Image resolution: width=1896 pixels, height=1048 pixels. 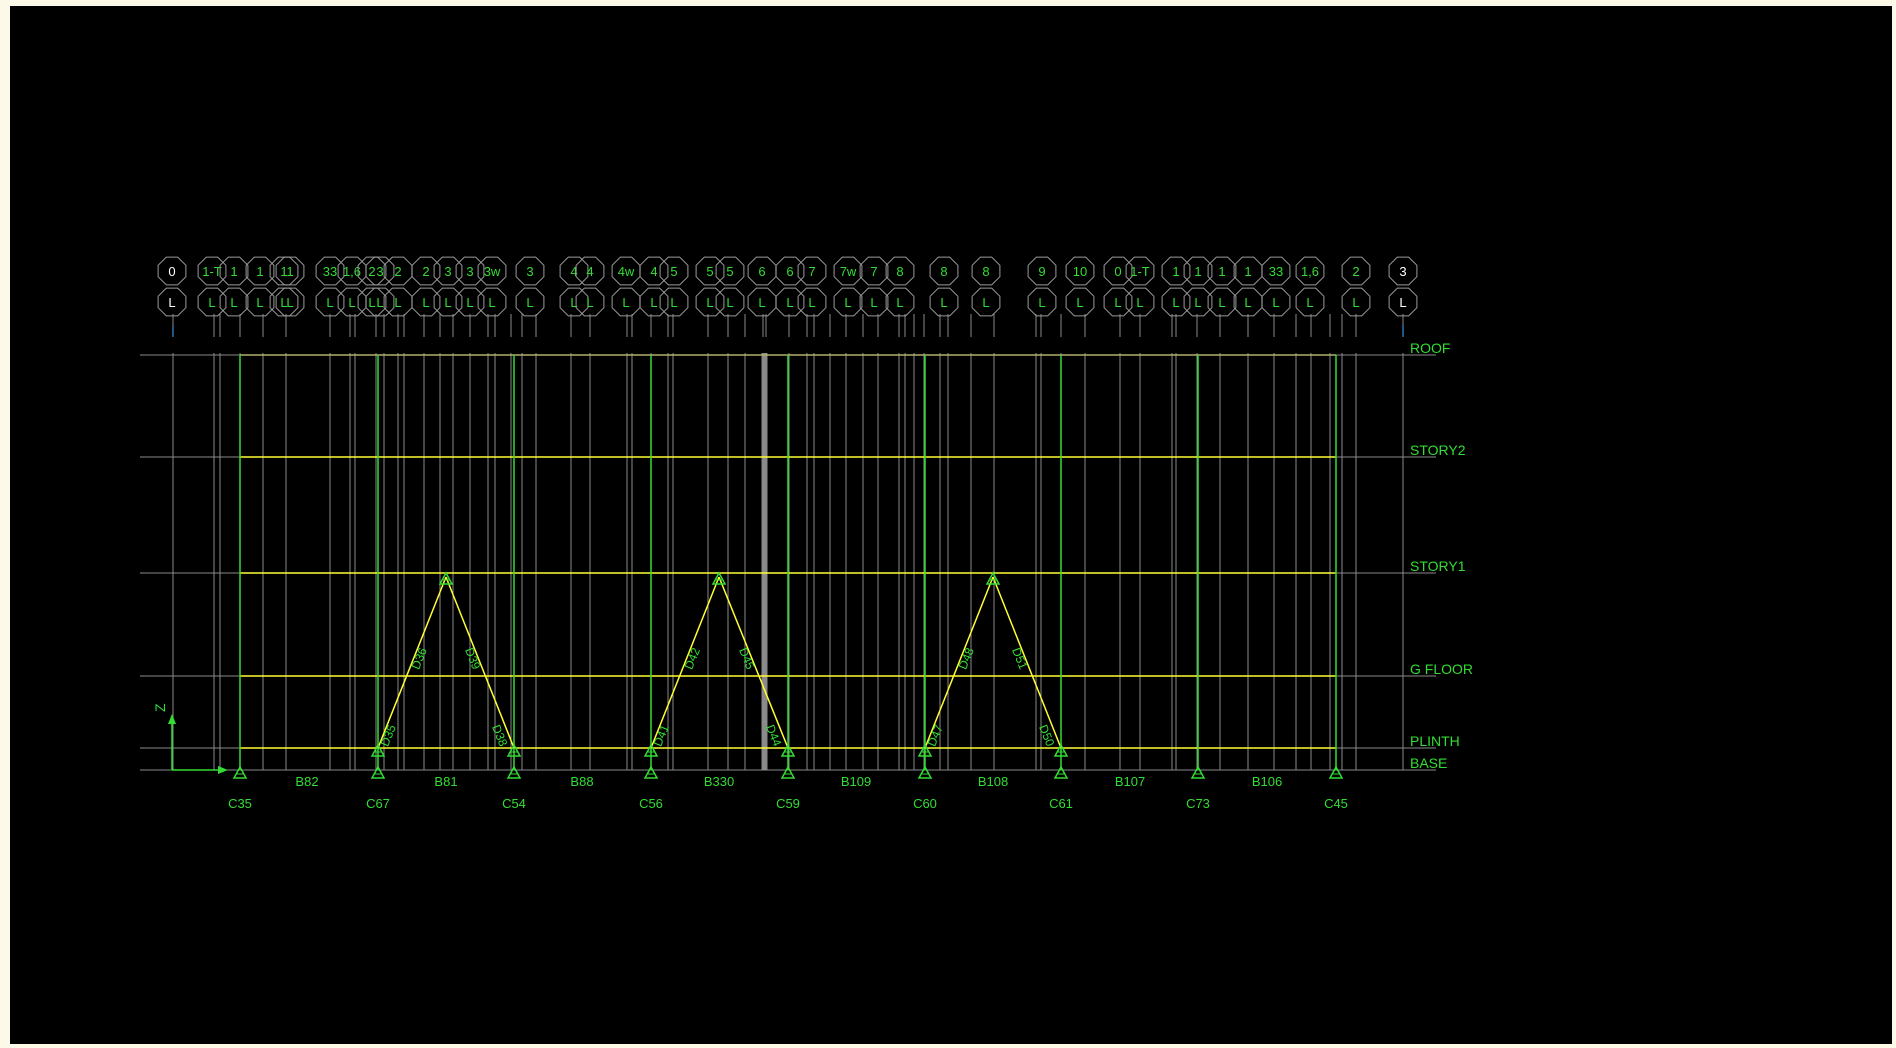 I want to click on story-label: STORY2, so click(x=1438, y=450).